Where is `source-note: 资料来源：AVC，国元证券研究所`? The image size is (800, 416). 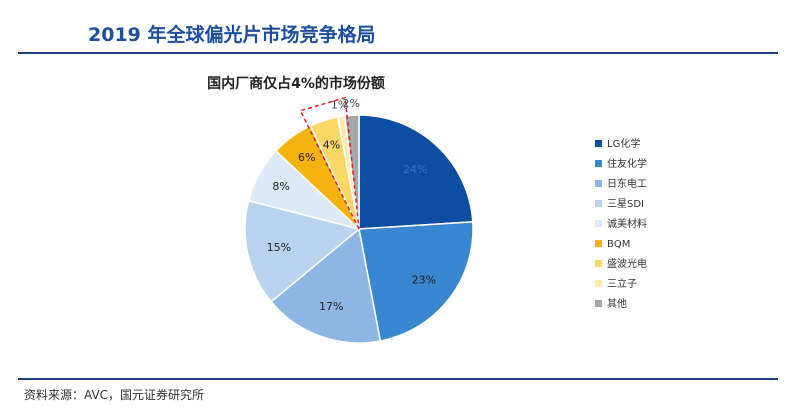
source-note: 资料来源：AVC，国元证券研究所 is located at coordinates (114, 395).